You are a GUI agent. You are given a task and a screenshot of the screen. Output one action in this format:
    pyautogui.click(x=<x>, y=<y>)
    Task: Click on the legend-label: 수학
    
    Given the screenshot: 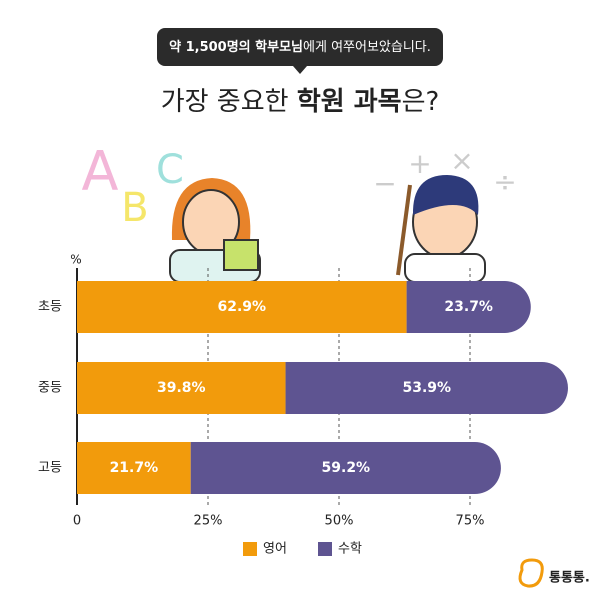 What is the action you would take?
    pyautogui.click(x=350, y=549)
    